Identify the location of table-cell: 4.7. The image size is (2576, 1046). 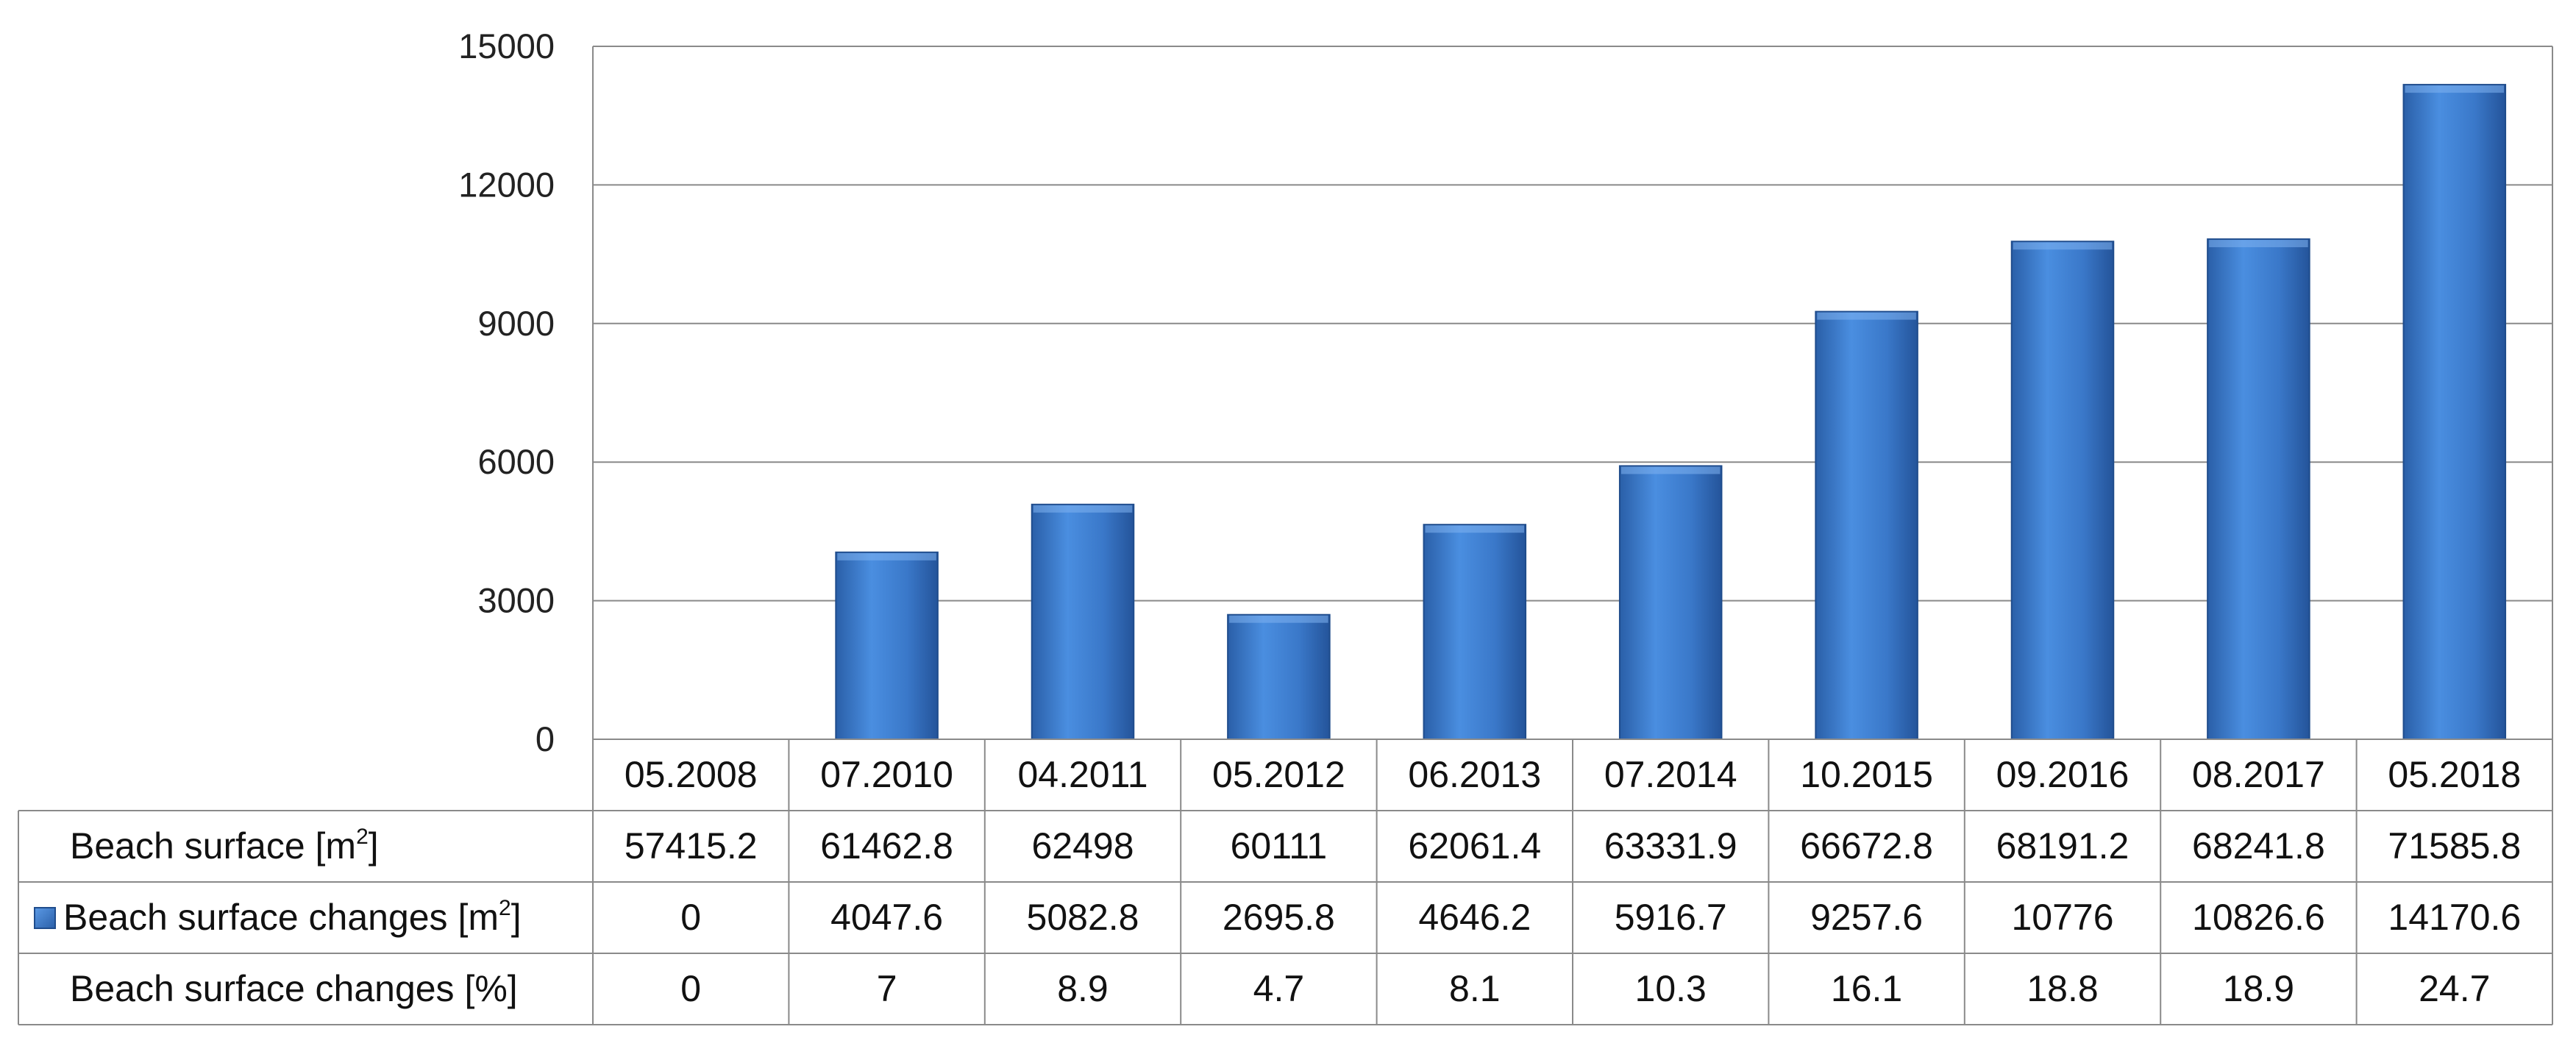
(1279, 988).